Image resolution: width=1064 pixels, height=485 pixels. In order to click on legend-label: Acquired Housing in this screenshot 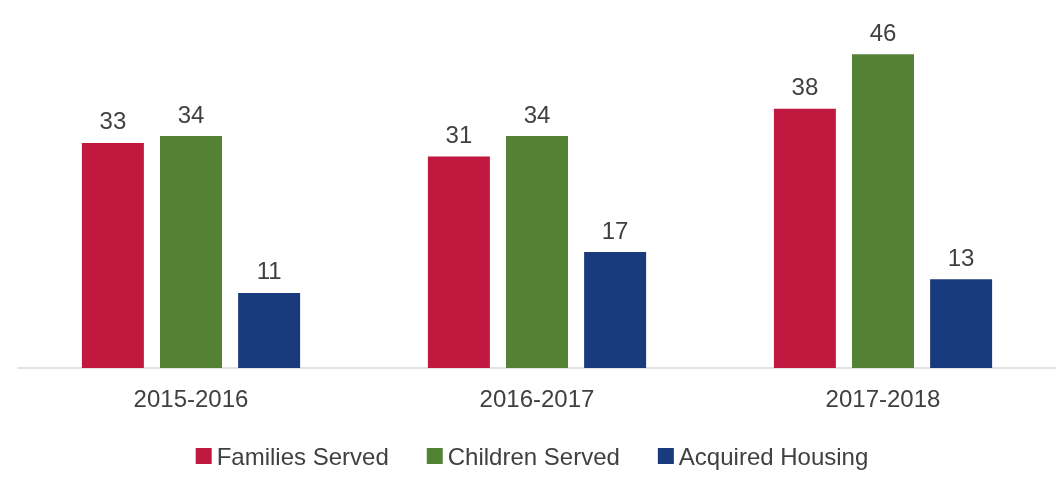, I will do `click(773, 456)`.